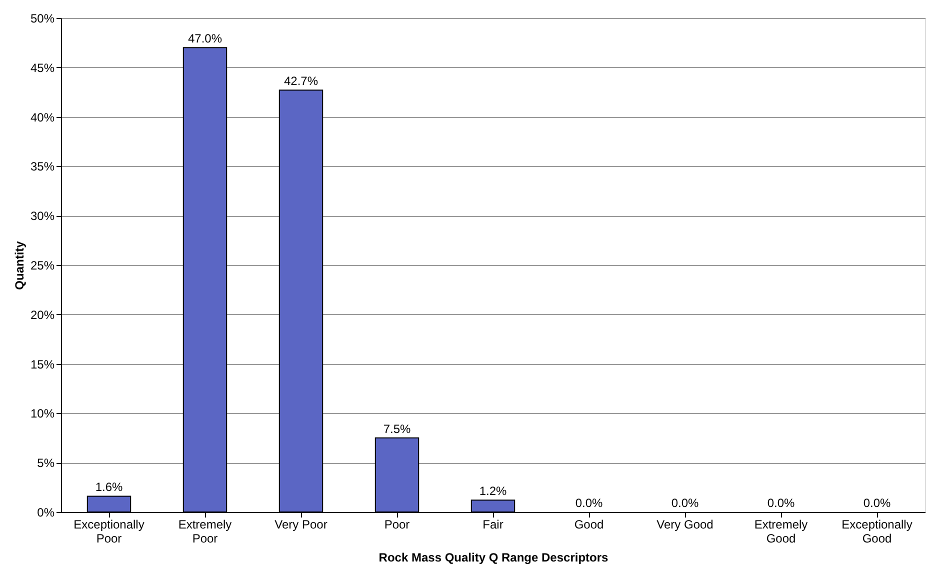 The width and height of the screenshot is (937, 575). Describe the element at coordinates (493, 491) in the screenshot. I see `data-label: 1.2%` at that location.